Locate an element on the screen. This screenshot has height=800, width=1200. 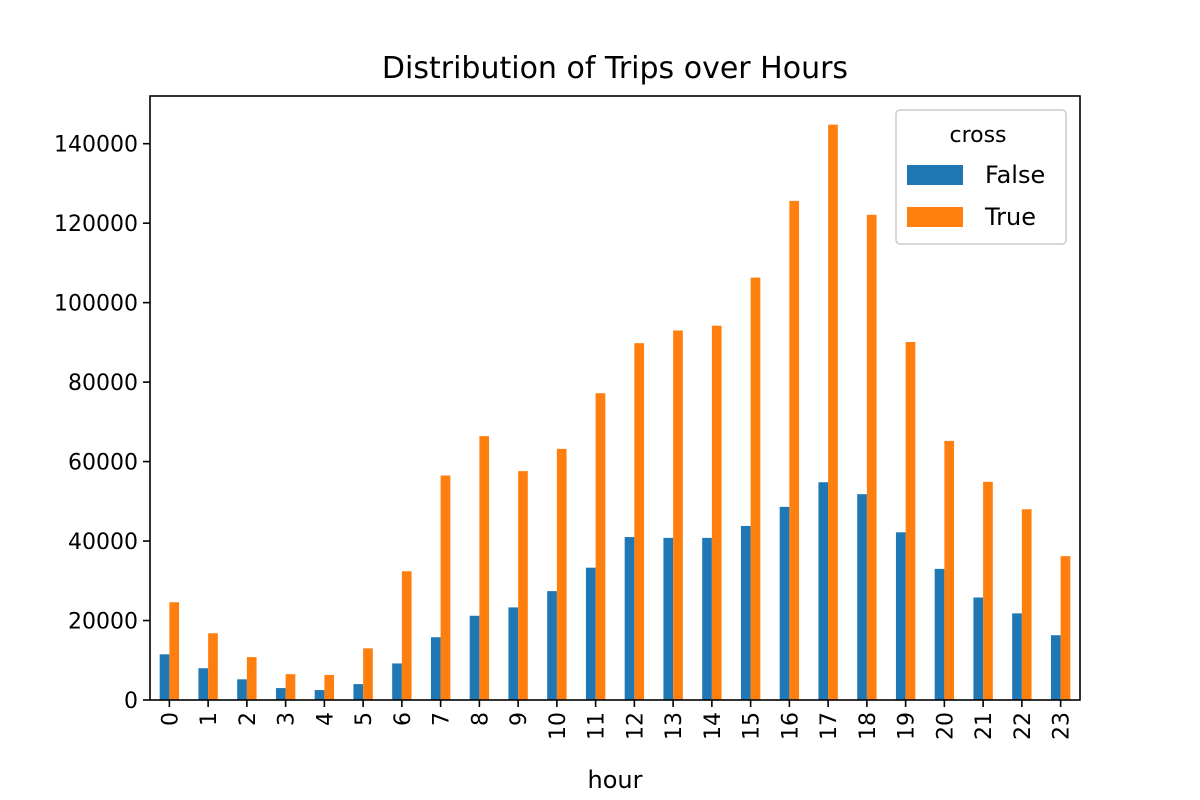
x-tick-label: 20 is located at coordinates (945, 726).